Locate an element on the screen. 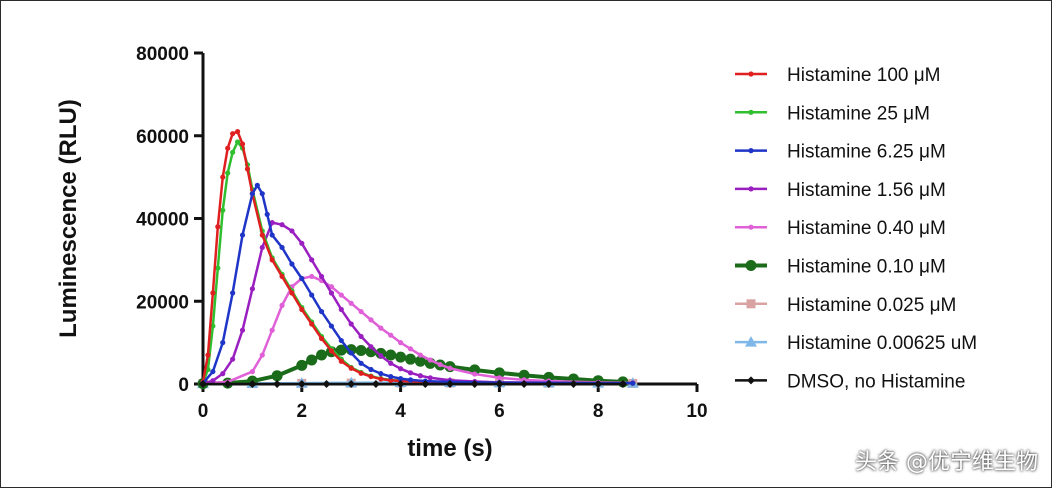 The image size is (1054, 490). legend-item: Histamine 0.025 μM is located at coordinates (845, 305).